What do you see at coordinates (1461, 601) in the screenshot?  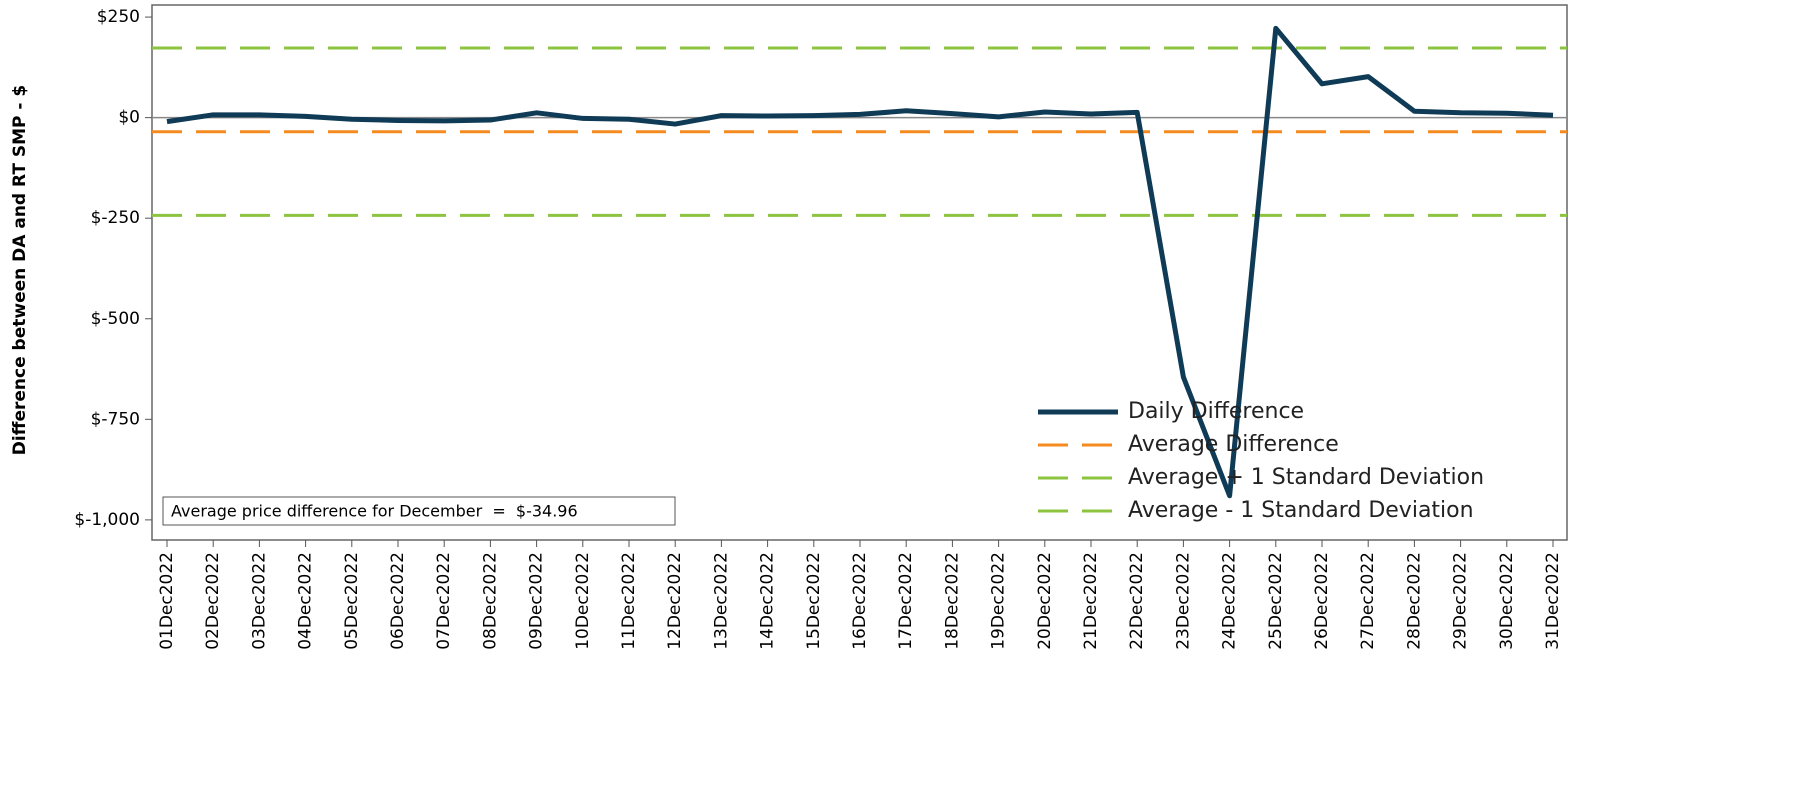 I see `x-tick-label: 29Dec2022` at bounding box center [1461, 601].